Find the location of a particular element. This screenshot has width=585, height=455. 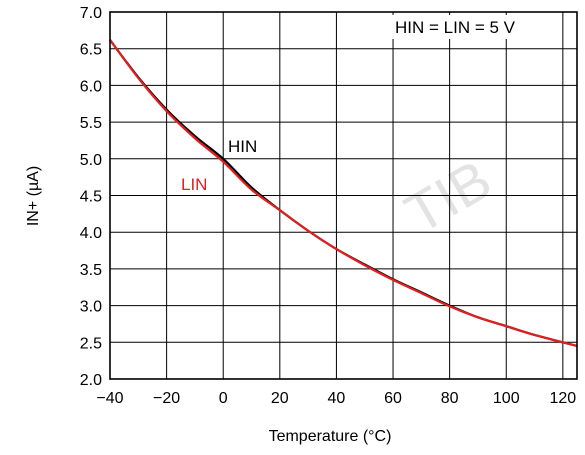

x-tick-label: 80 is located at coordinates (450, 398).